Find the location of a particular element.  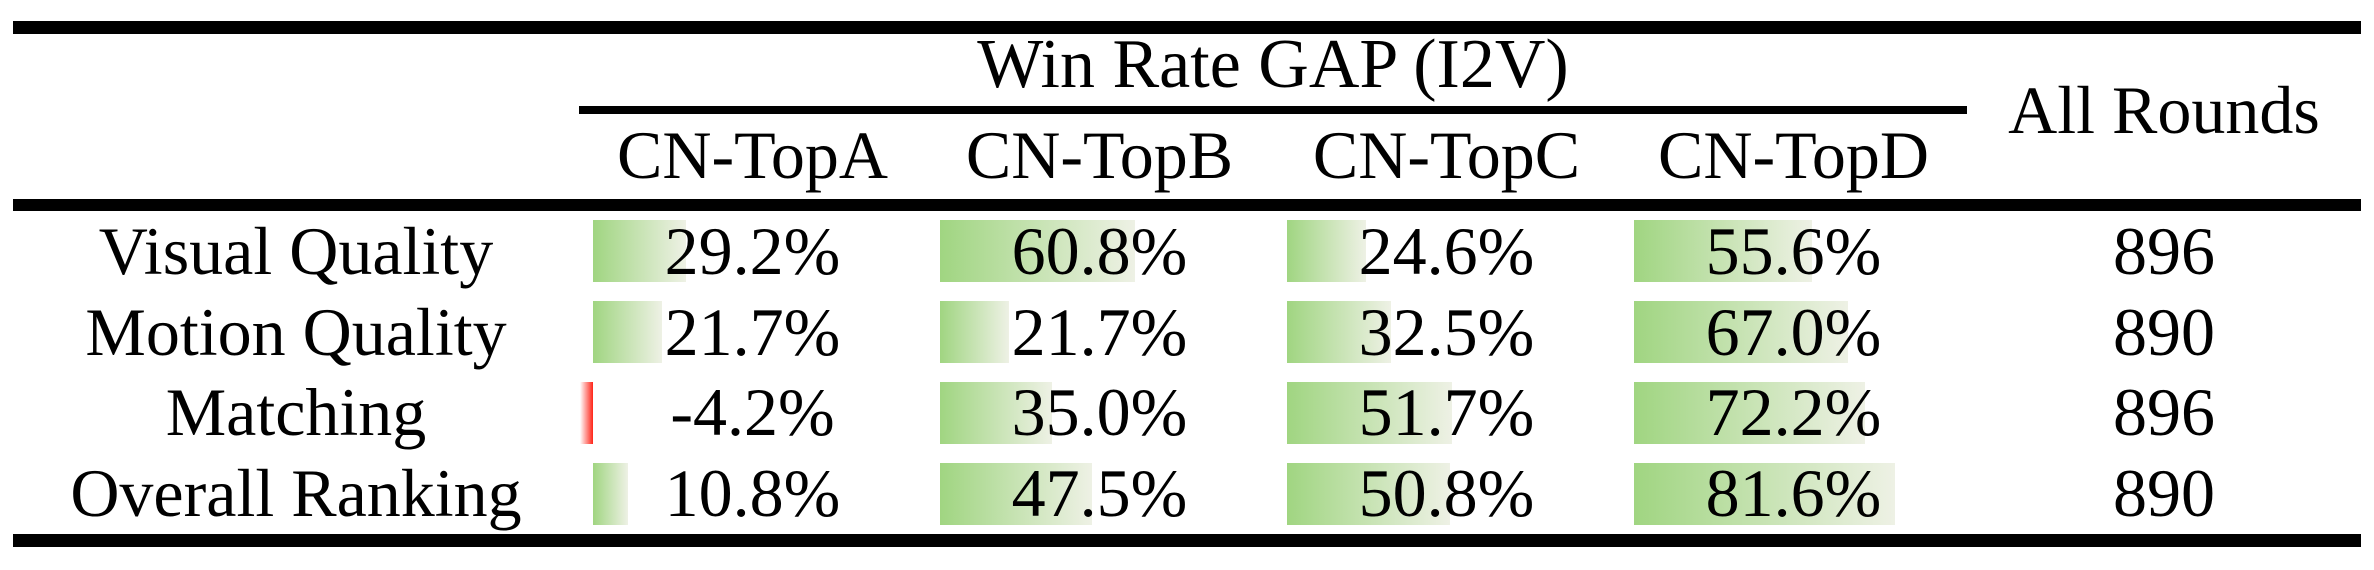

data-cell: 67.0% is located at coordinates (1793, 332).